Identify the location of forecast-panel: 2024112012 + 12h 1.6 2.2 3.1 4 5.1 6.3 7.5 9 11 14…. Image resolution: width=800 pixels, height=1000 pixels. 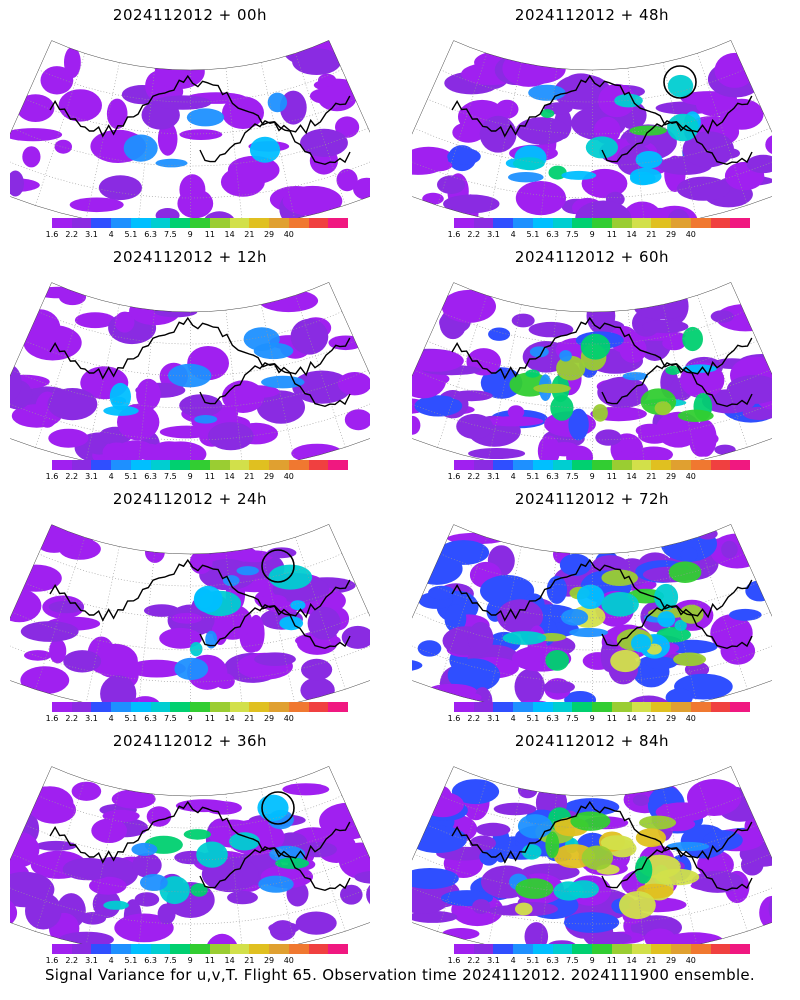
(190, 368).